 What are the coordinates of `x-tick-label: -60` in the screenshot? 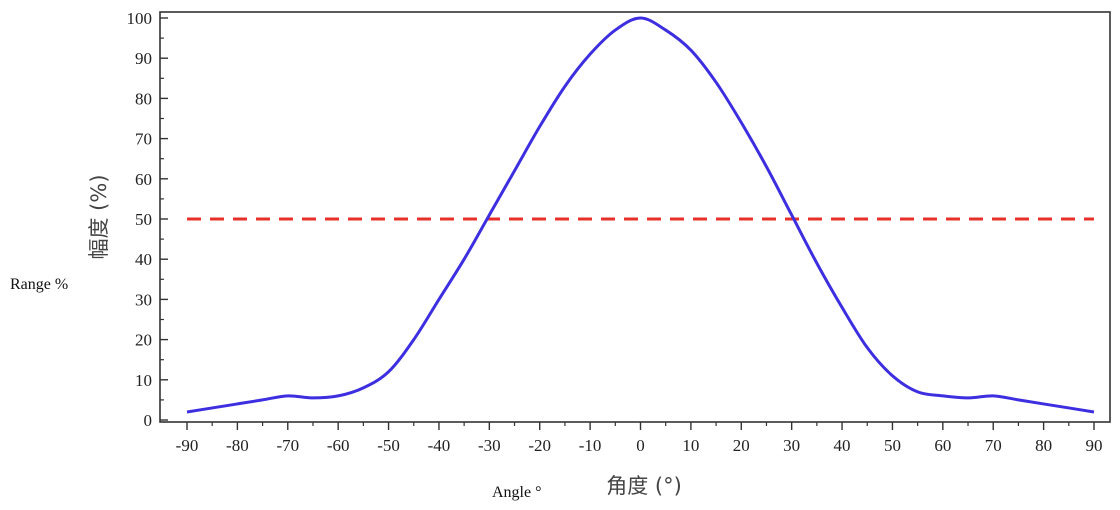 It's located at (338, 445).